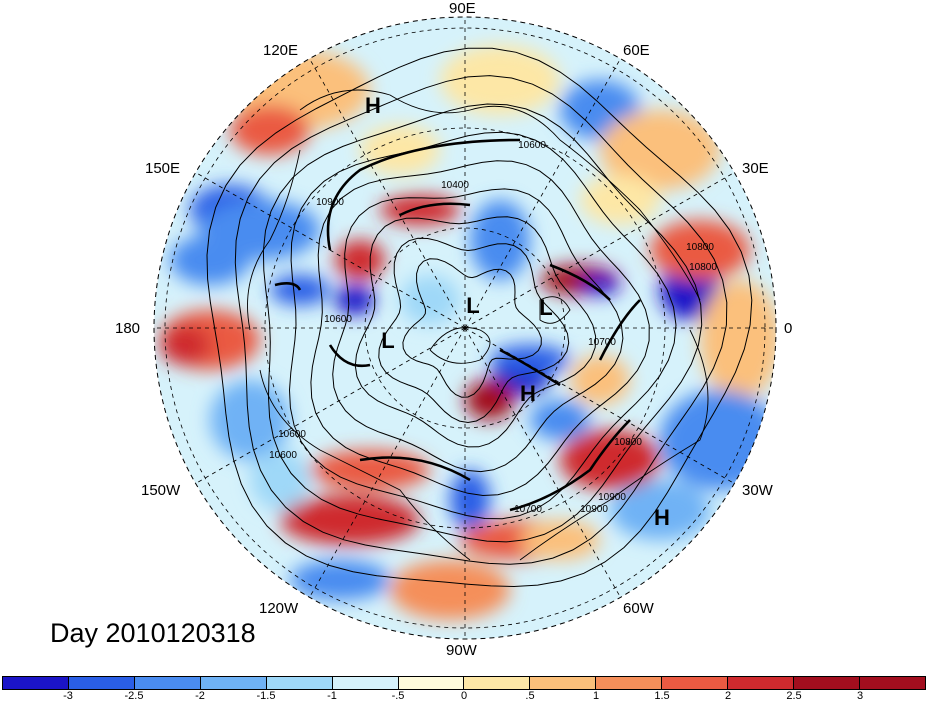 This screenshot has height=702, width=928. Describe the element at coordinates (281, 50) in the screenshot. I see `longitude-label-120e: 120E` at that location.